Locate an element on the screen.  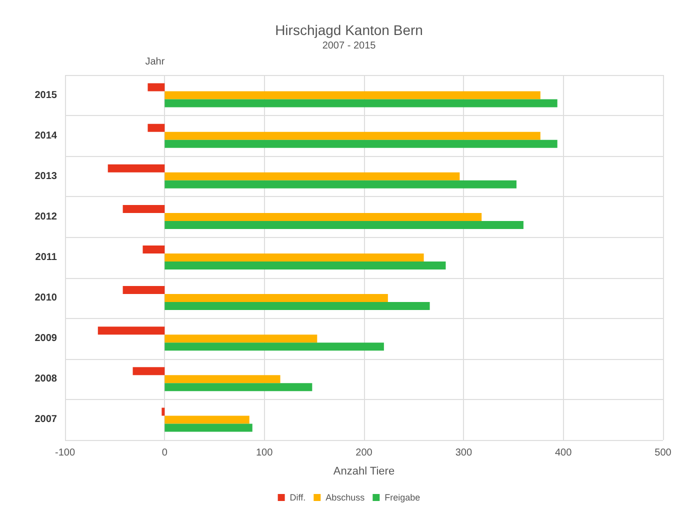
x-tick-label: 500 is located at coordinates (663, 453).